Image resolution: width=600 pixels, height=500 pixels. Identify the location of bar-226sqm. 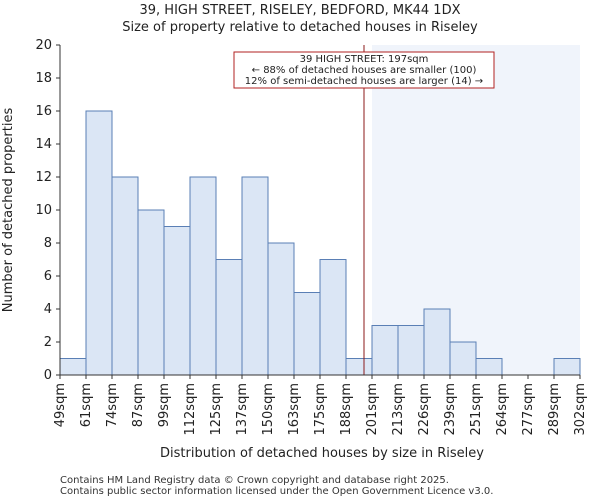
(437, 342).